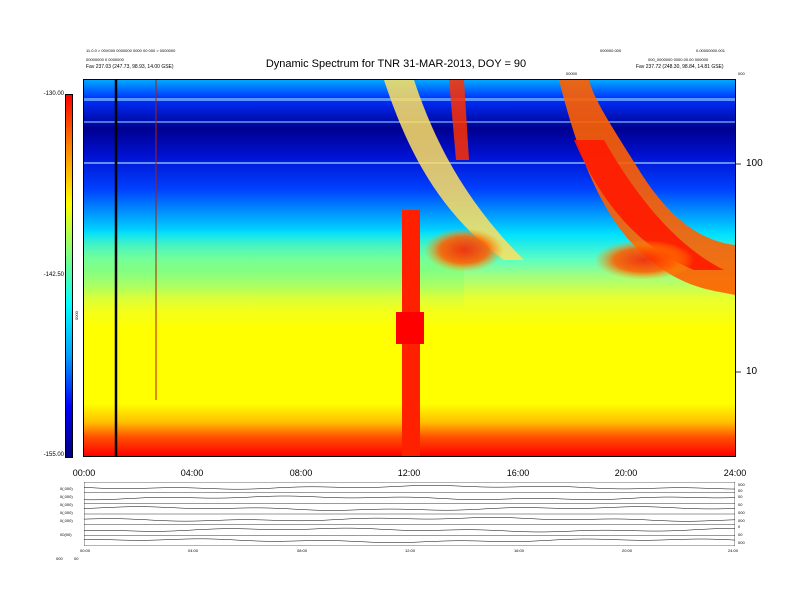 The width and height of the screenshot is (792, 612). Describe the element at coordinates (66, 504) in the screenshot. I see `panel-label-2: 0(,000)` at that location.